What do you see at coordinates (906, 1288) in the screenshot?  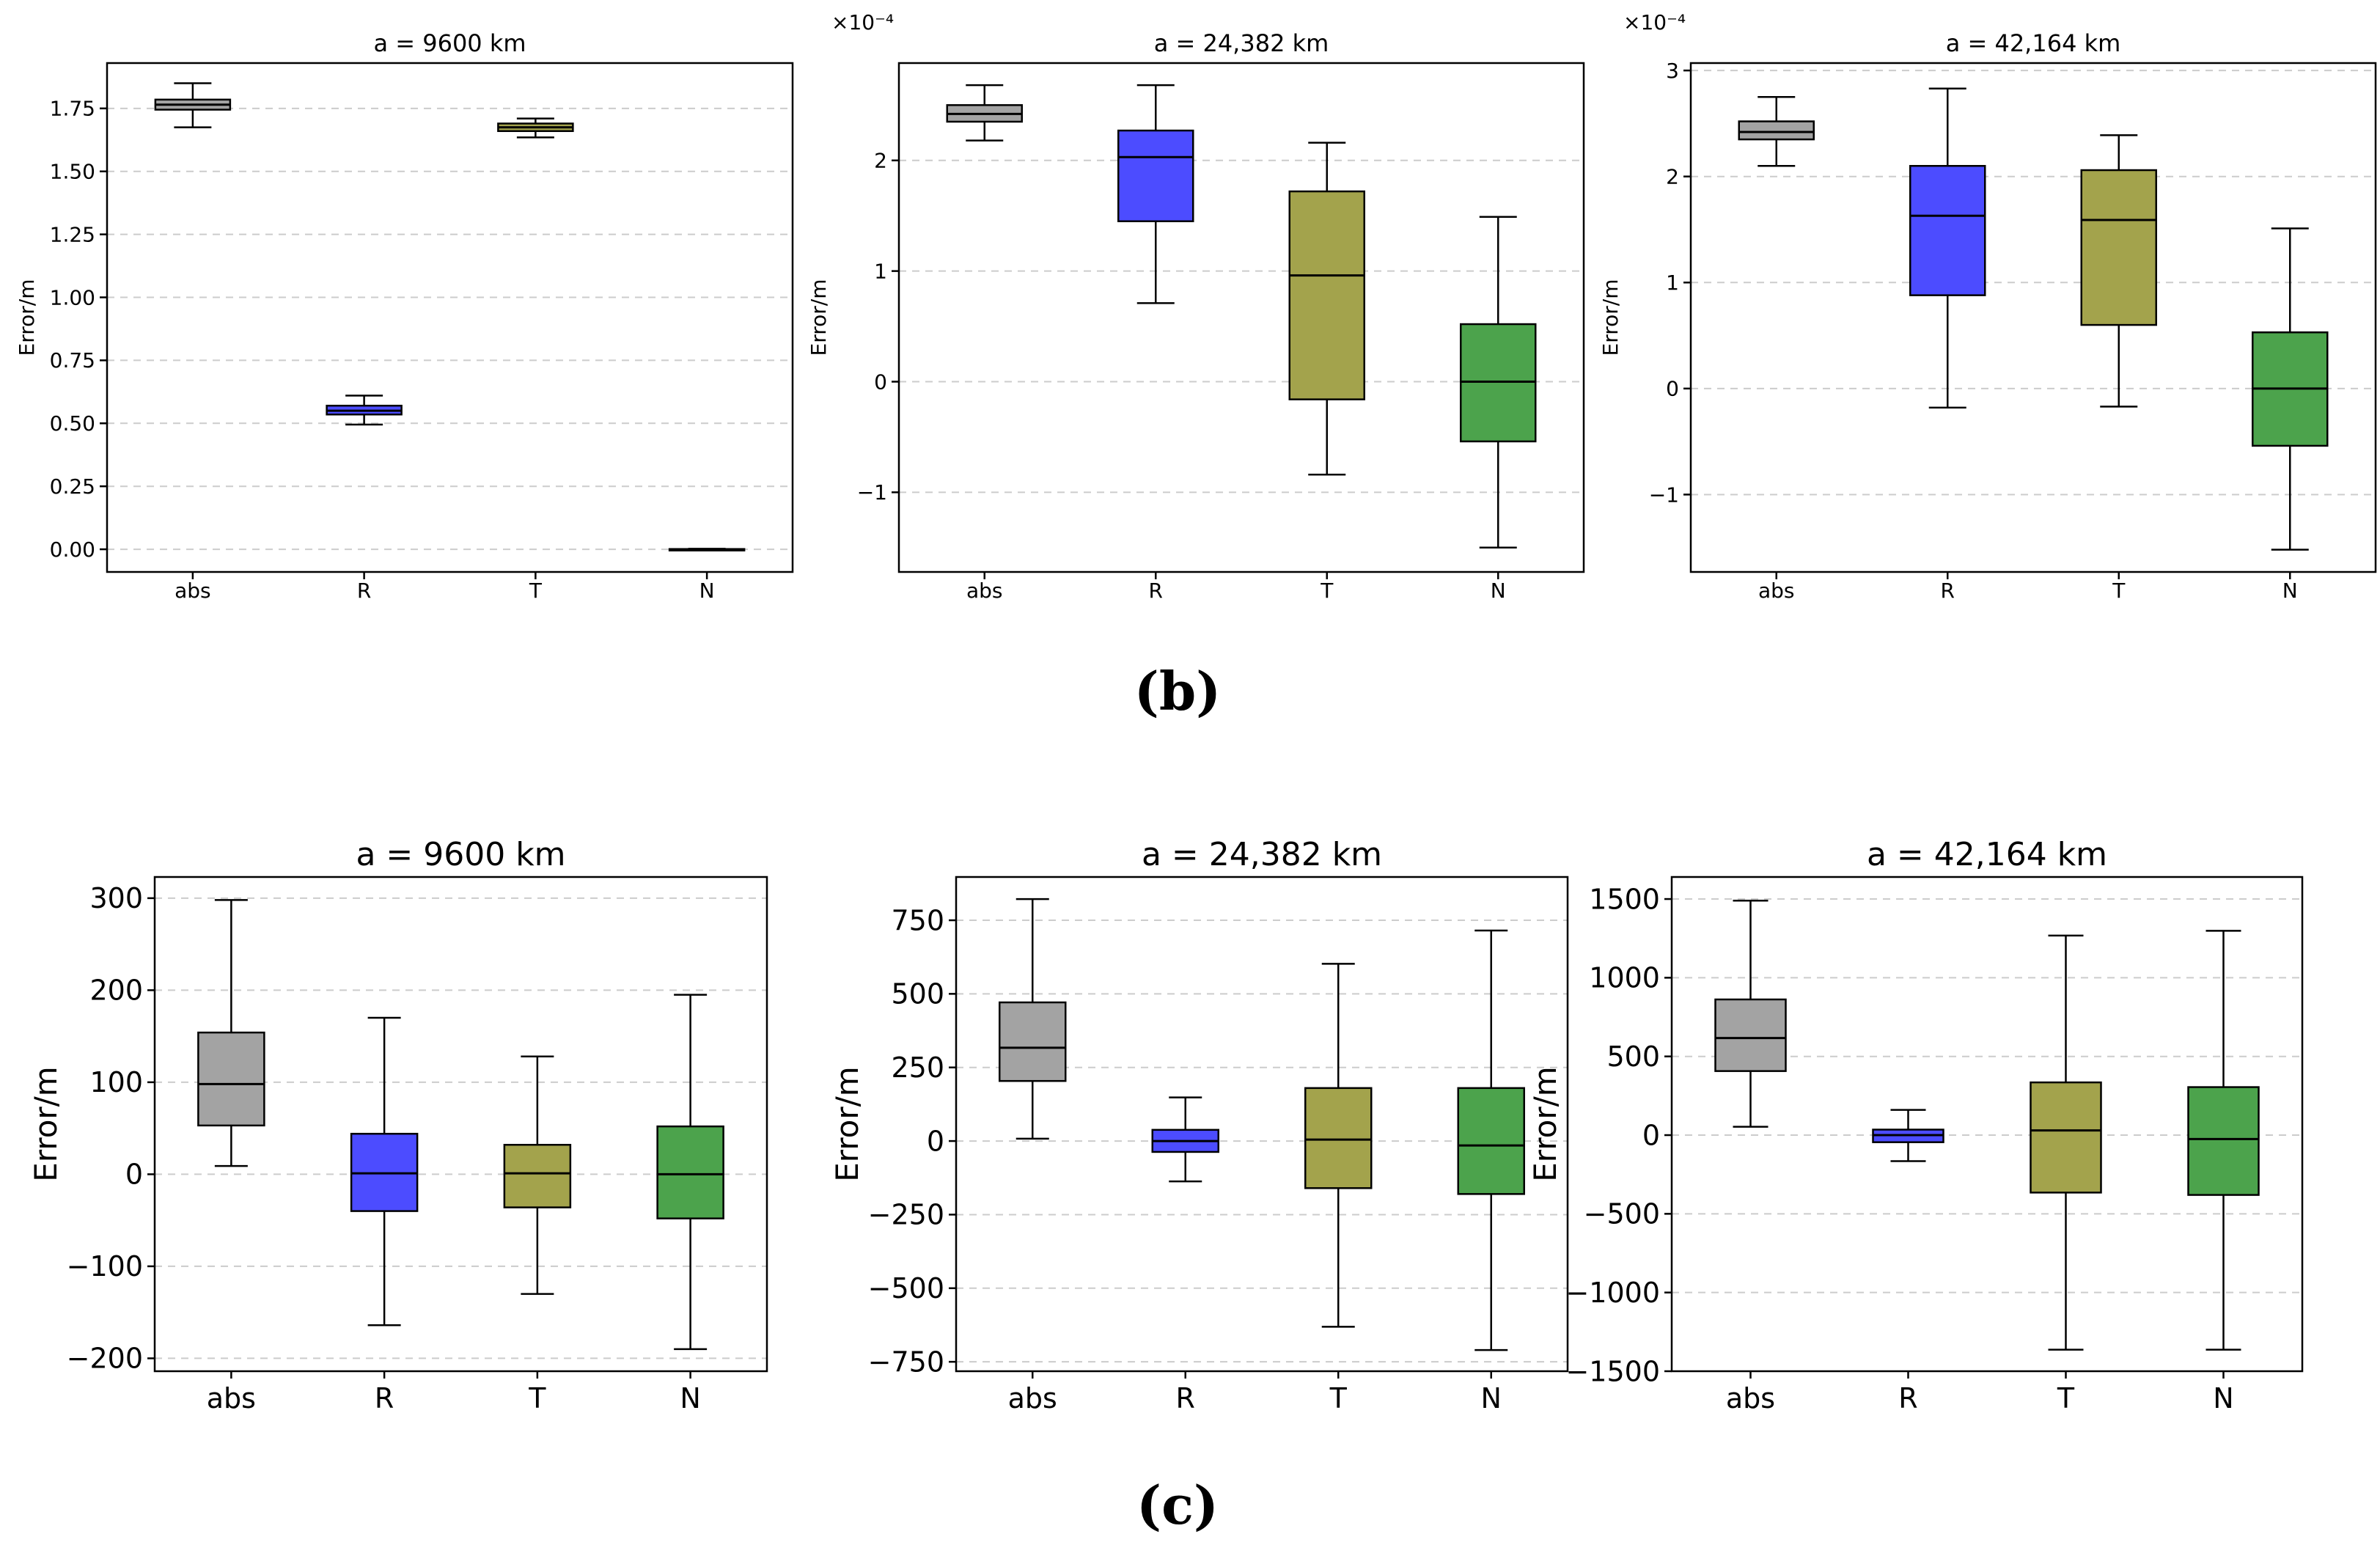 I see `chart5-ytick-label: −500` at bounding box center [906, 1288].